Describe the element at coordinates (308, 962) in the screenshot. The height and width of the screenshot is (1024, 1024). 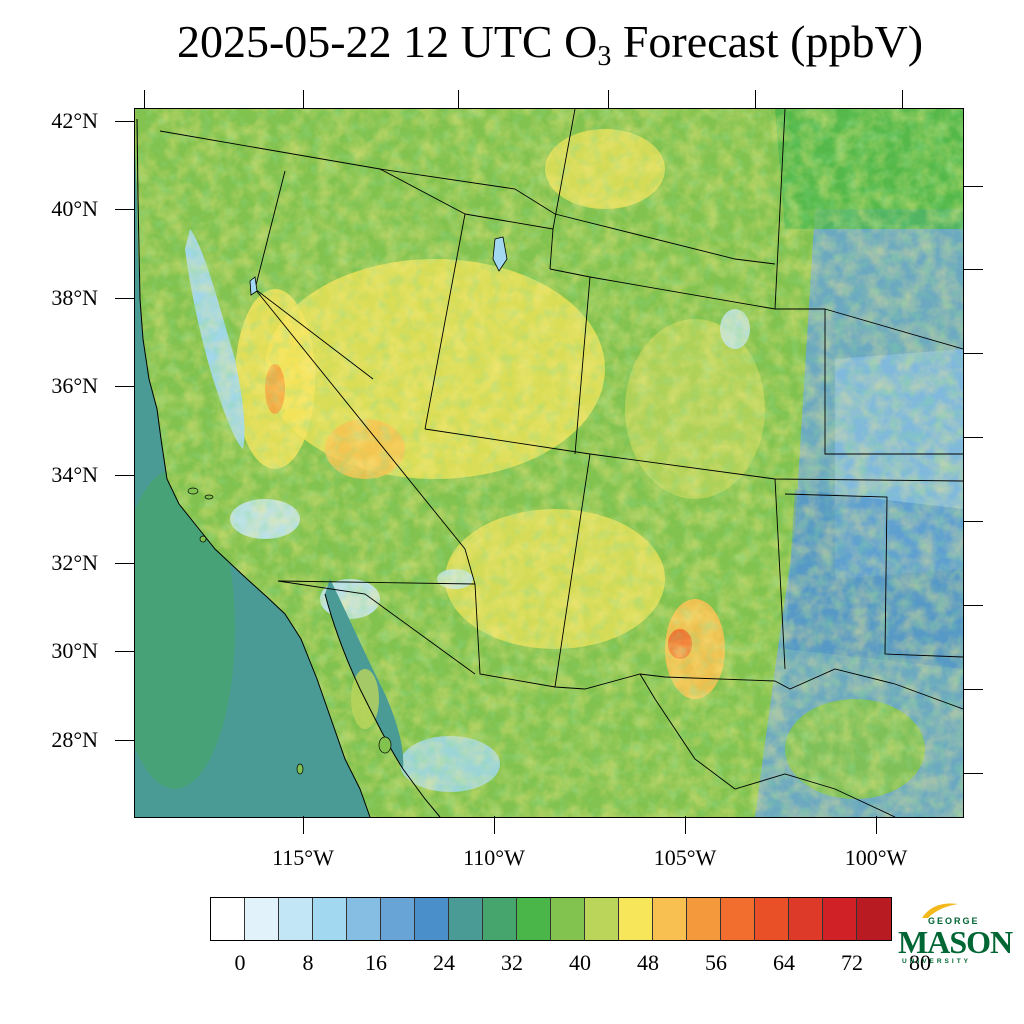
I see `colorbar-label: 8` at that location.